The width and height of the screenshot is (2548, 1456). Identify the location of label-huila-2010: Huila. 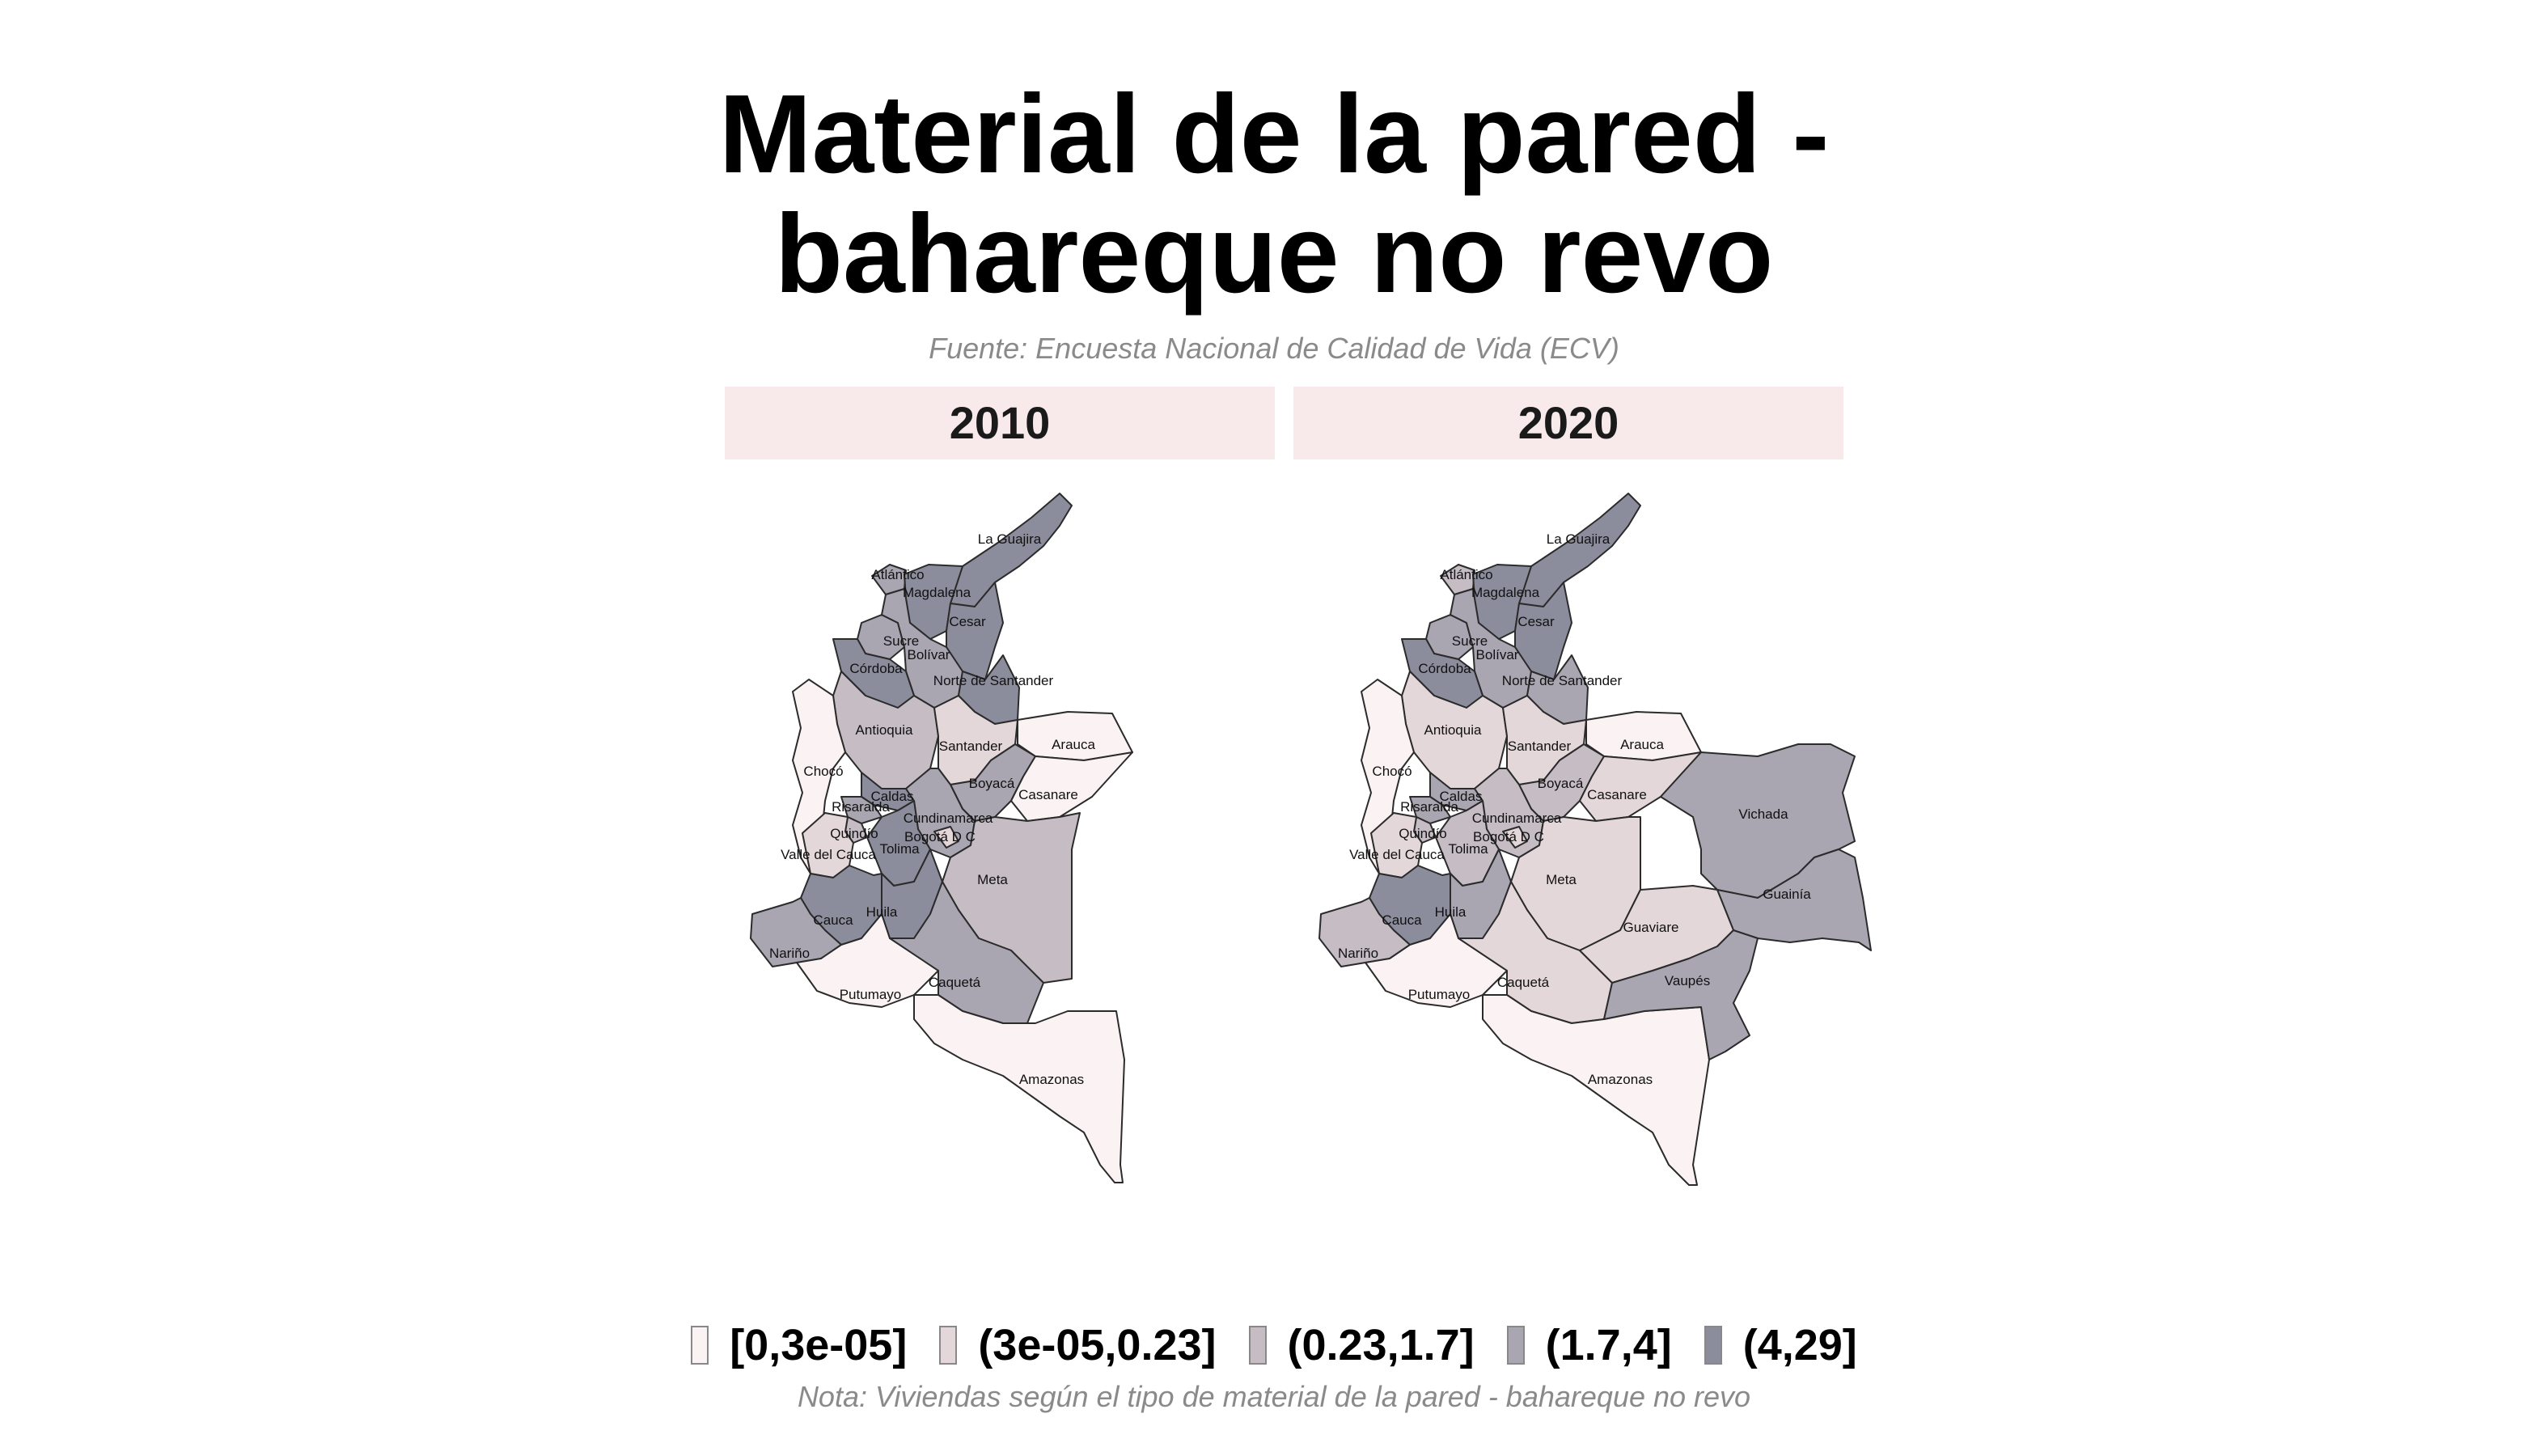
(882, 912).